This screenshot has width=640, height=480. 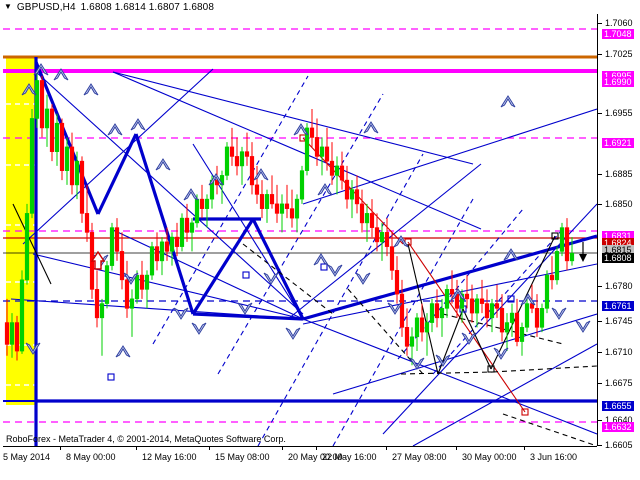 I want to click on price-label: 1.6640, so click(x=619, y=420).